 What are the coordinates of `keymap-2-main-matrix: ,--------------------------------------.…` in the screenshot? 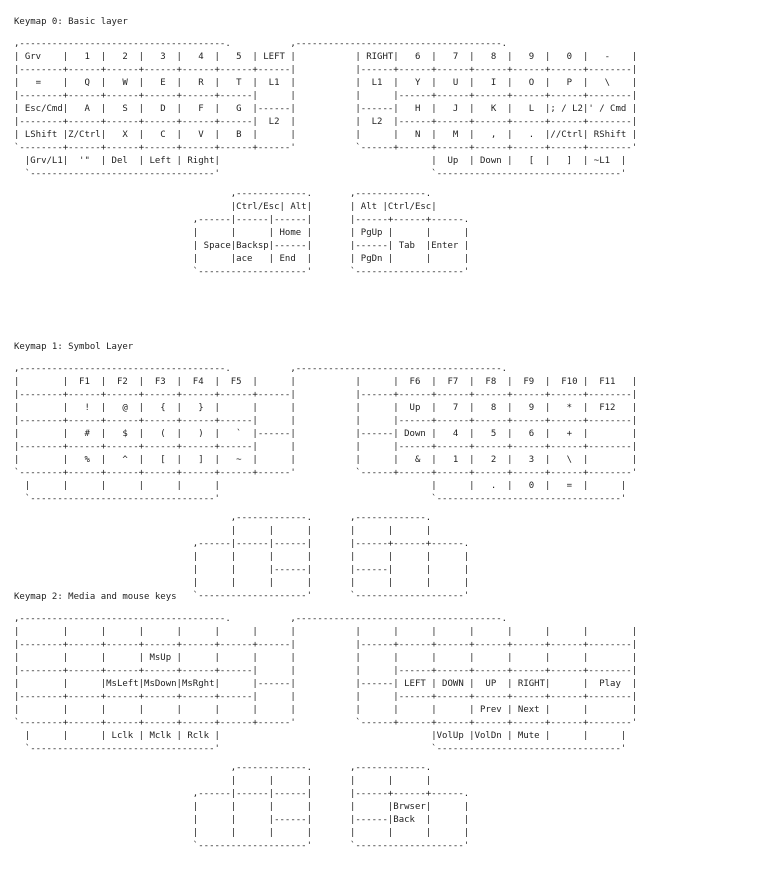 It's located at (326, 684).